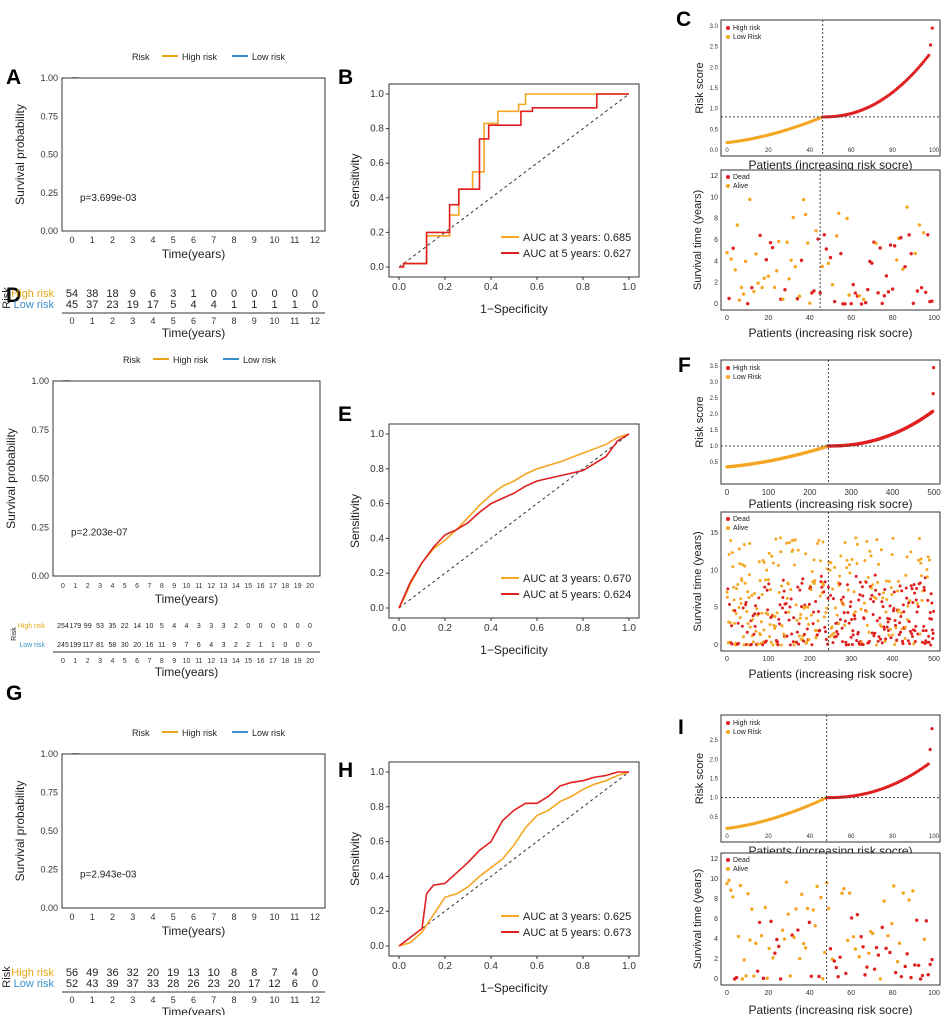 The image size is (941, 1015). Describe the element at coordinates (716, 645) in the screenshot. I see `survtime-ytick-label: 0` at that location.